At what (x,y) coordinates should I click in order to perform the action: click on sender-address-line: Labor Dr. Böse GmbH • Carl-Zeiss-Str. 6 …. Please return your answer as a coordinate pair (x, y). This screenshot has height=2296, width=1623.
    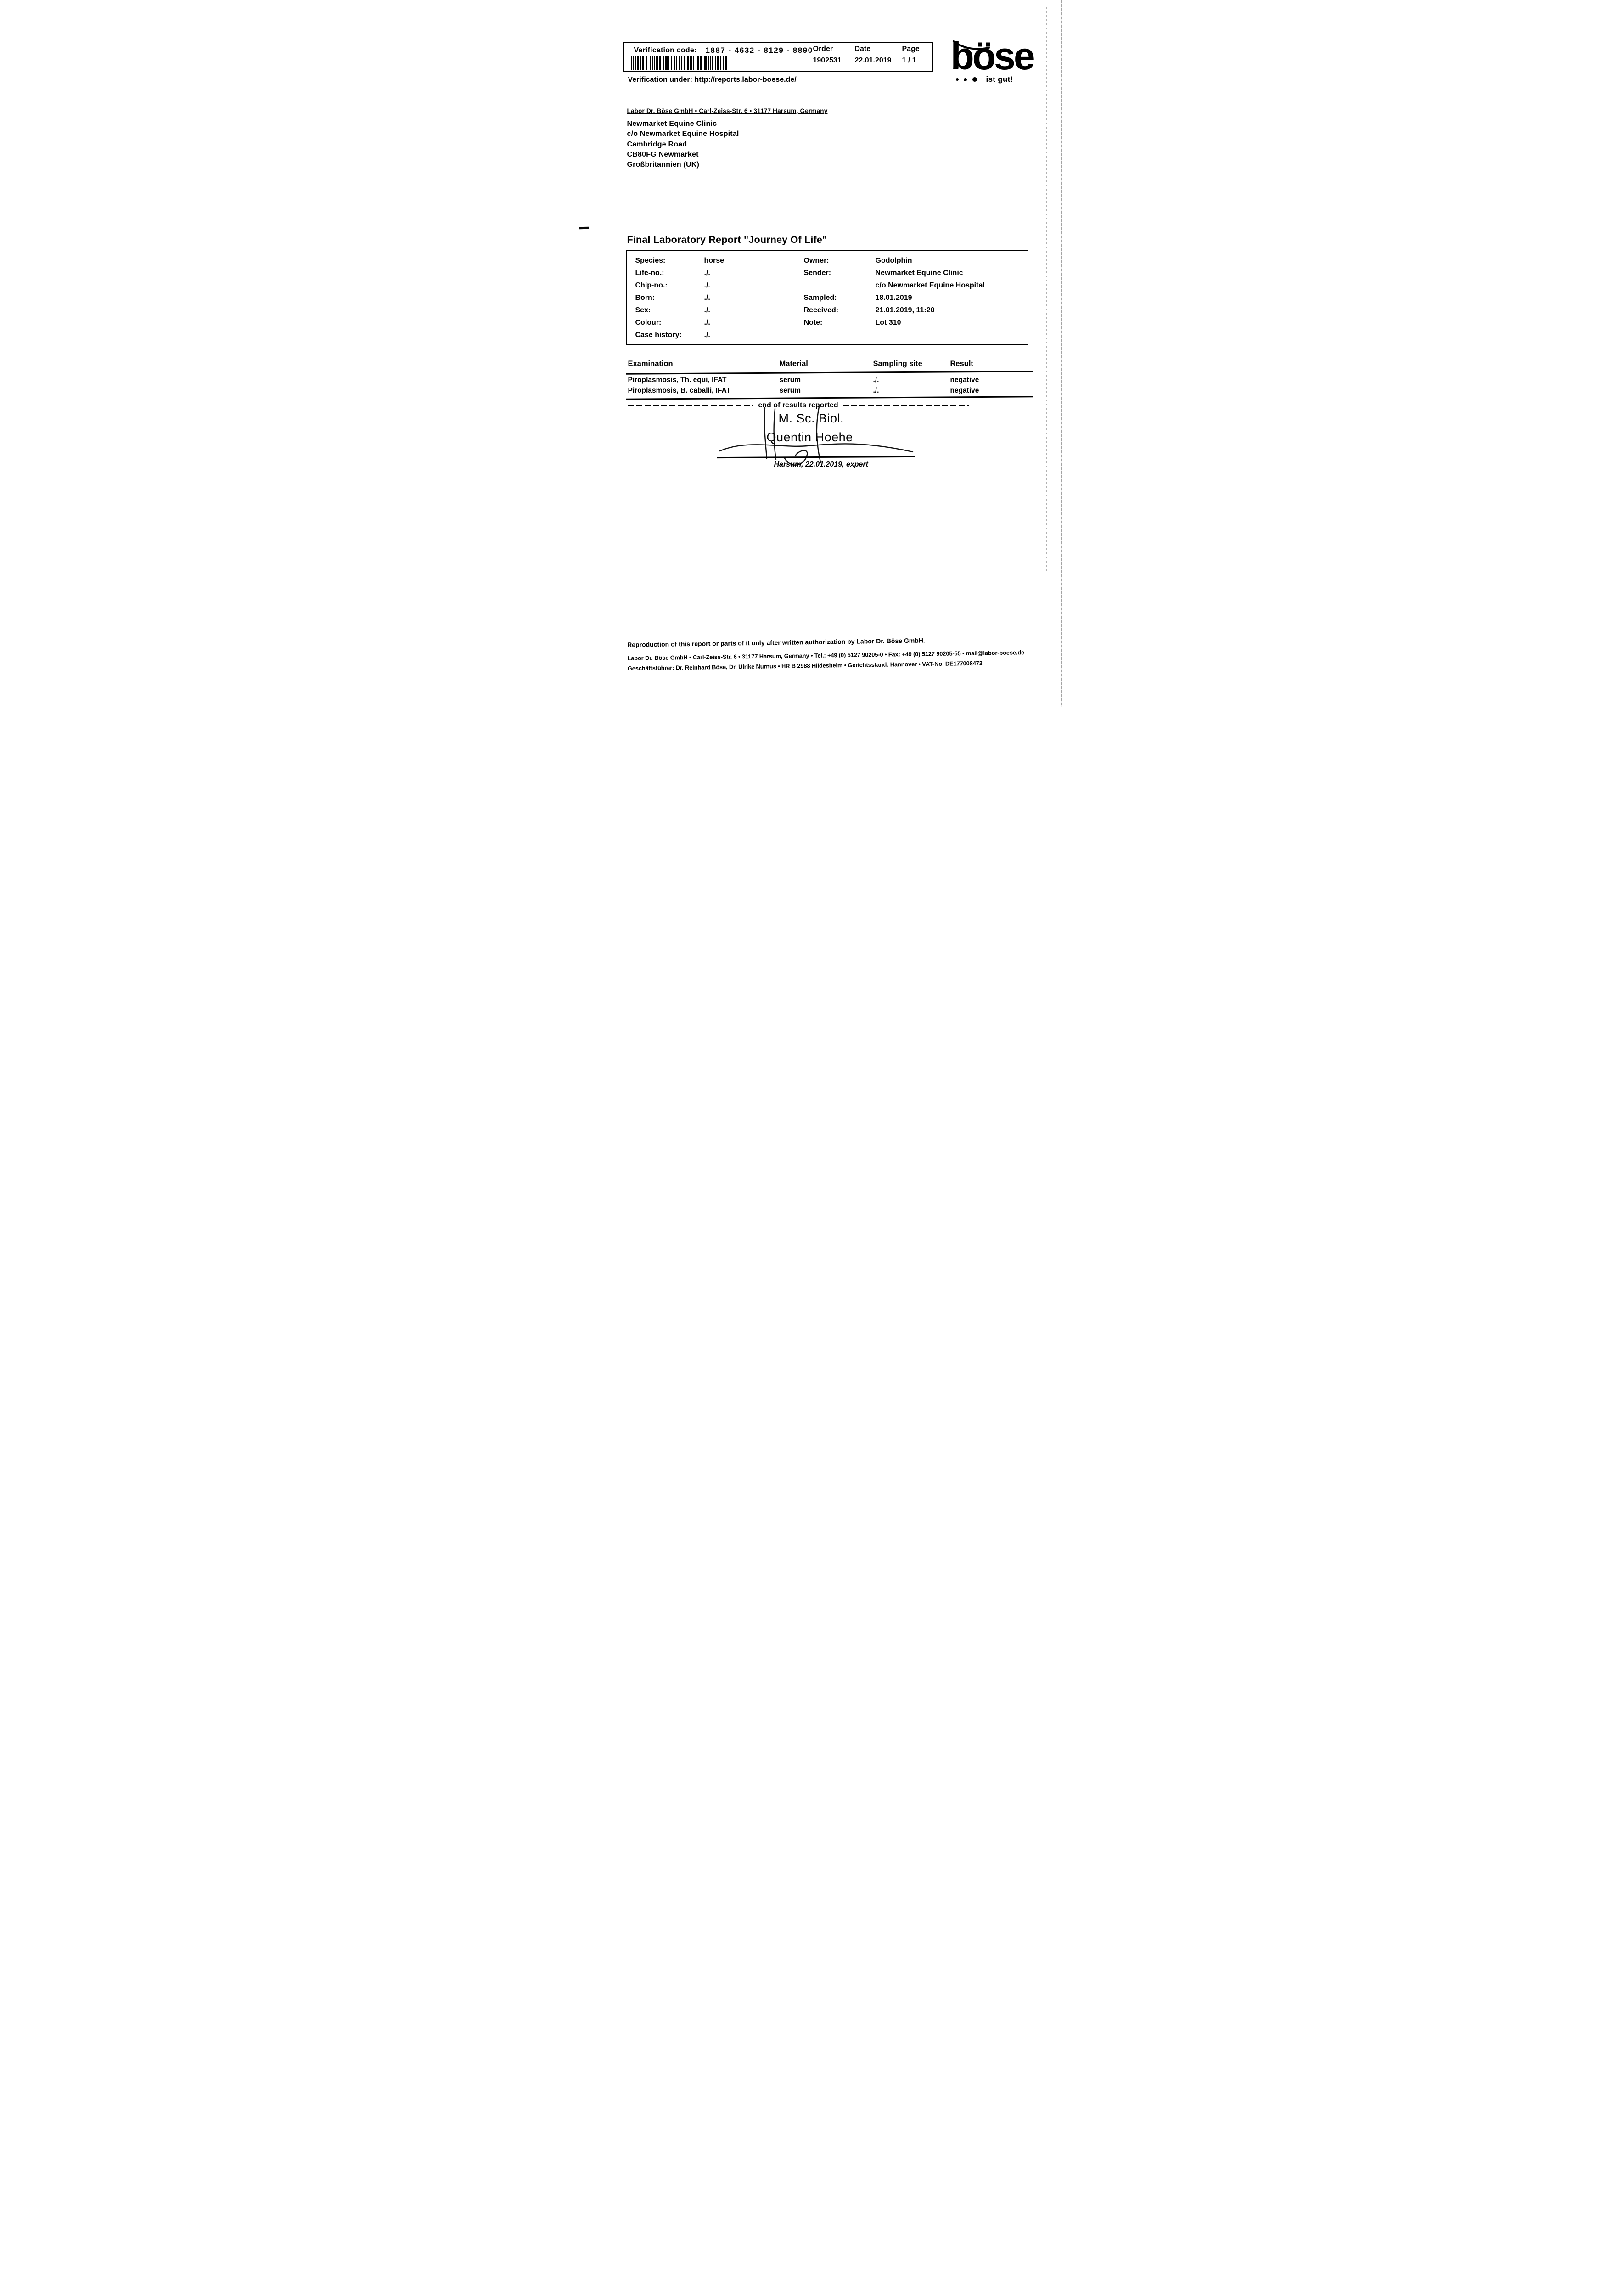
    Looking at the image, I should click on (727, 110).